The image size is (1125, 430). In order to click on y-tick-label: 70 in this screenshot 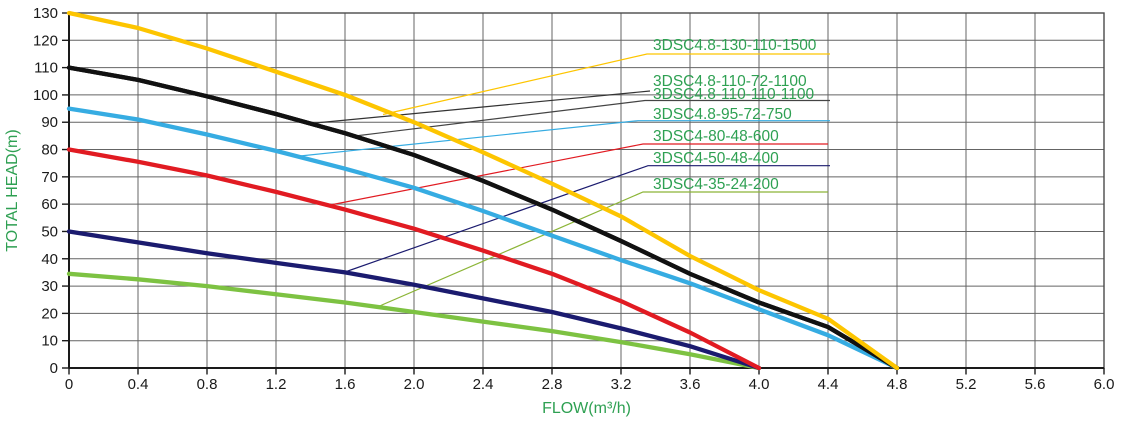, I will do `click(49, 177)`.